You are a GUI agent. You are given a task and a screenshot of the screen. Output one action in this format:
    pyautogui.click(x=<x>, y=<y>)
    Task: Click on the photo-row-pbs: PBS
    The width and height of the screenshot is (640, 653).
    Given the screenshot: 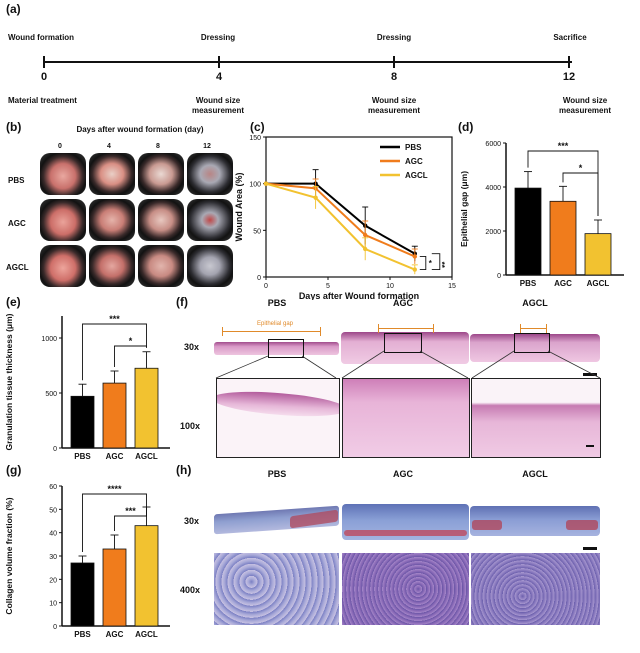 What is the action you would take?
    pyautogui.click(x=16, y=180)
    